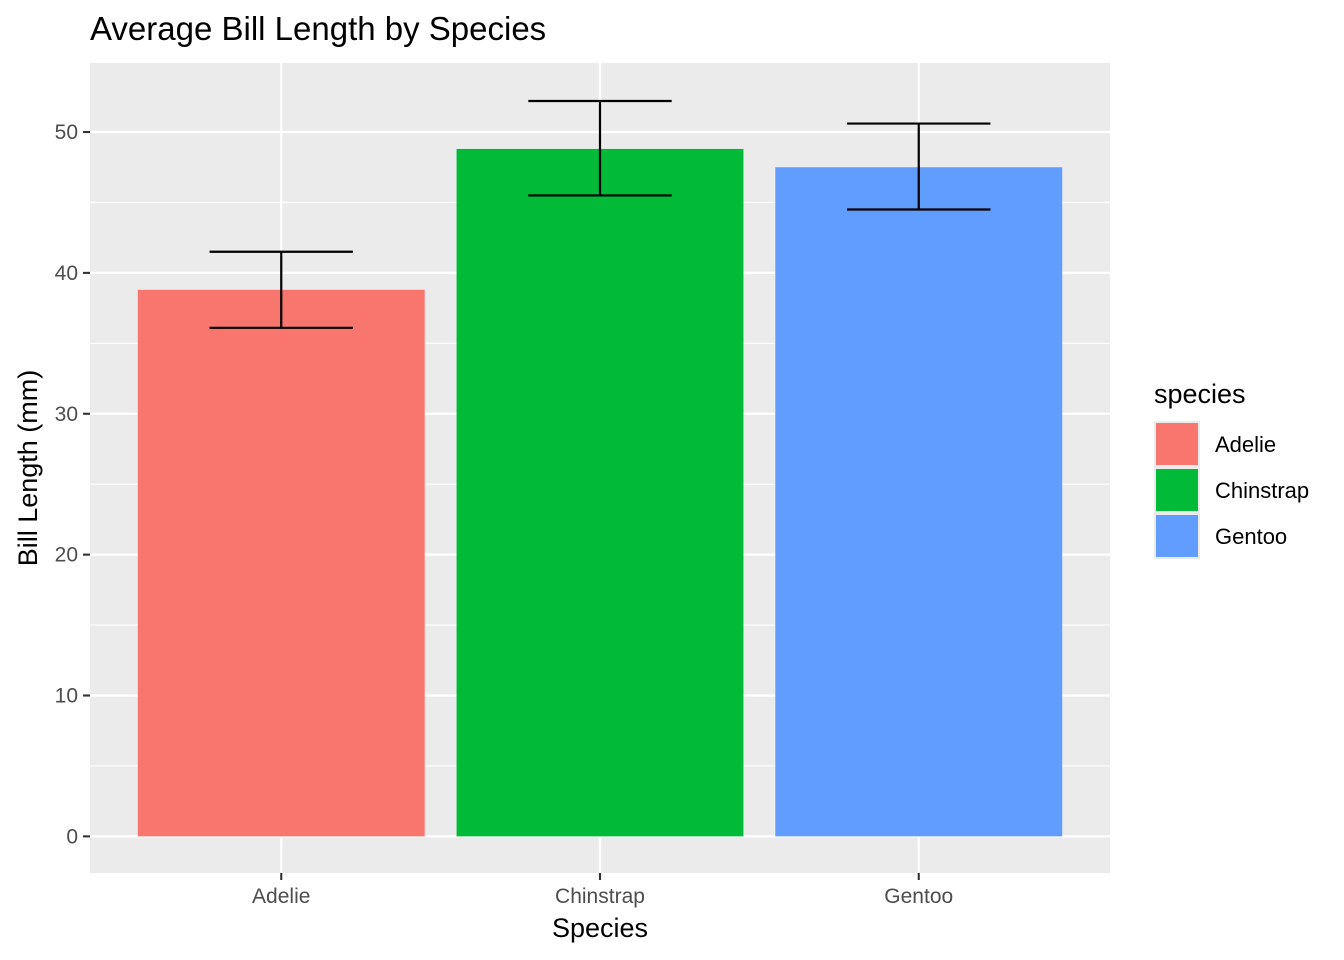 The width and height of the screenshot is (1344, 960). I want to click on legend-item-adelie: Adelie, so click(1215, 444).